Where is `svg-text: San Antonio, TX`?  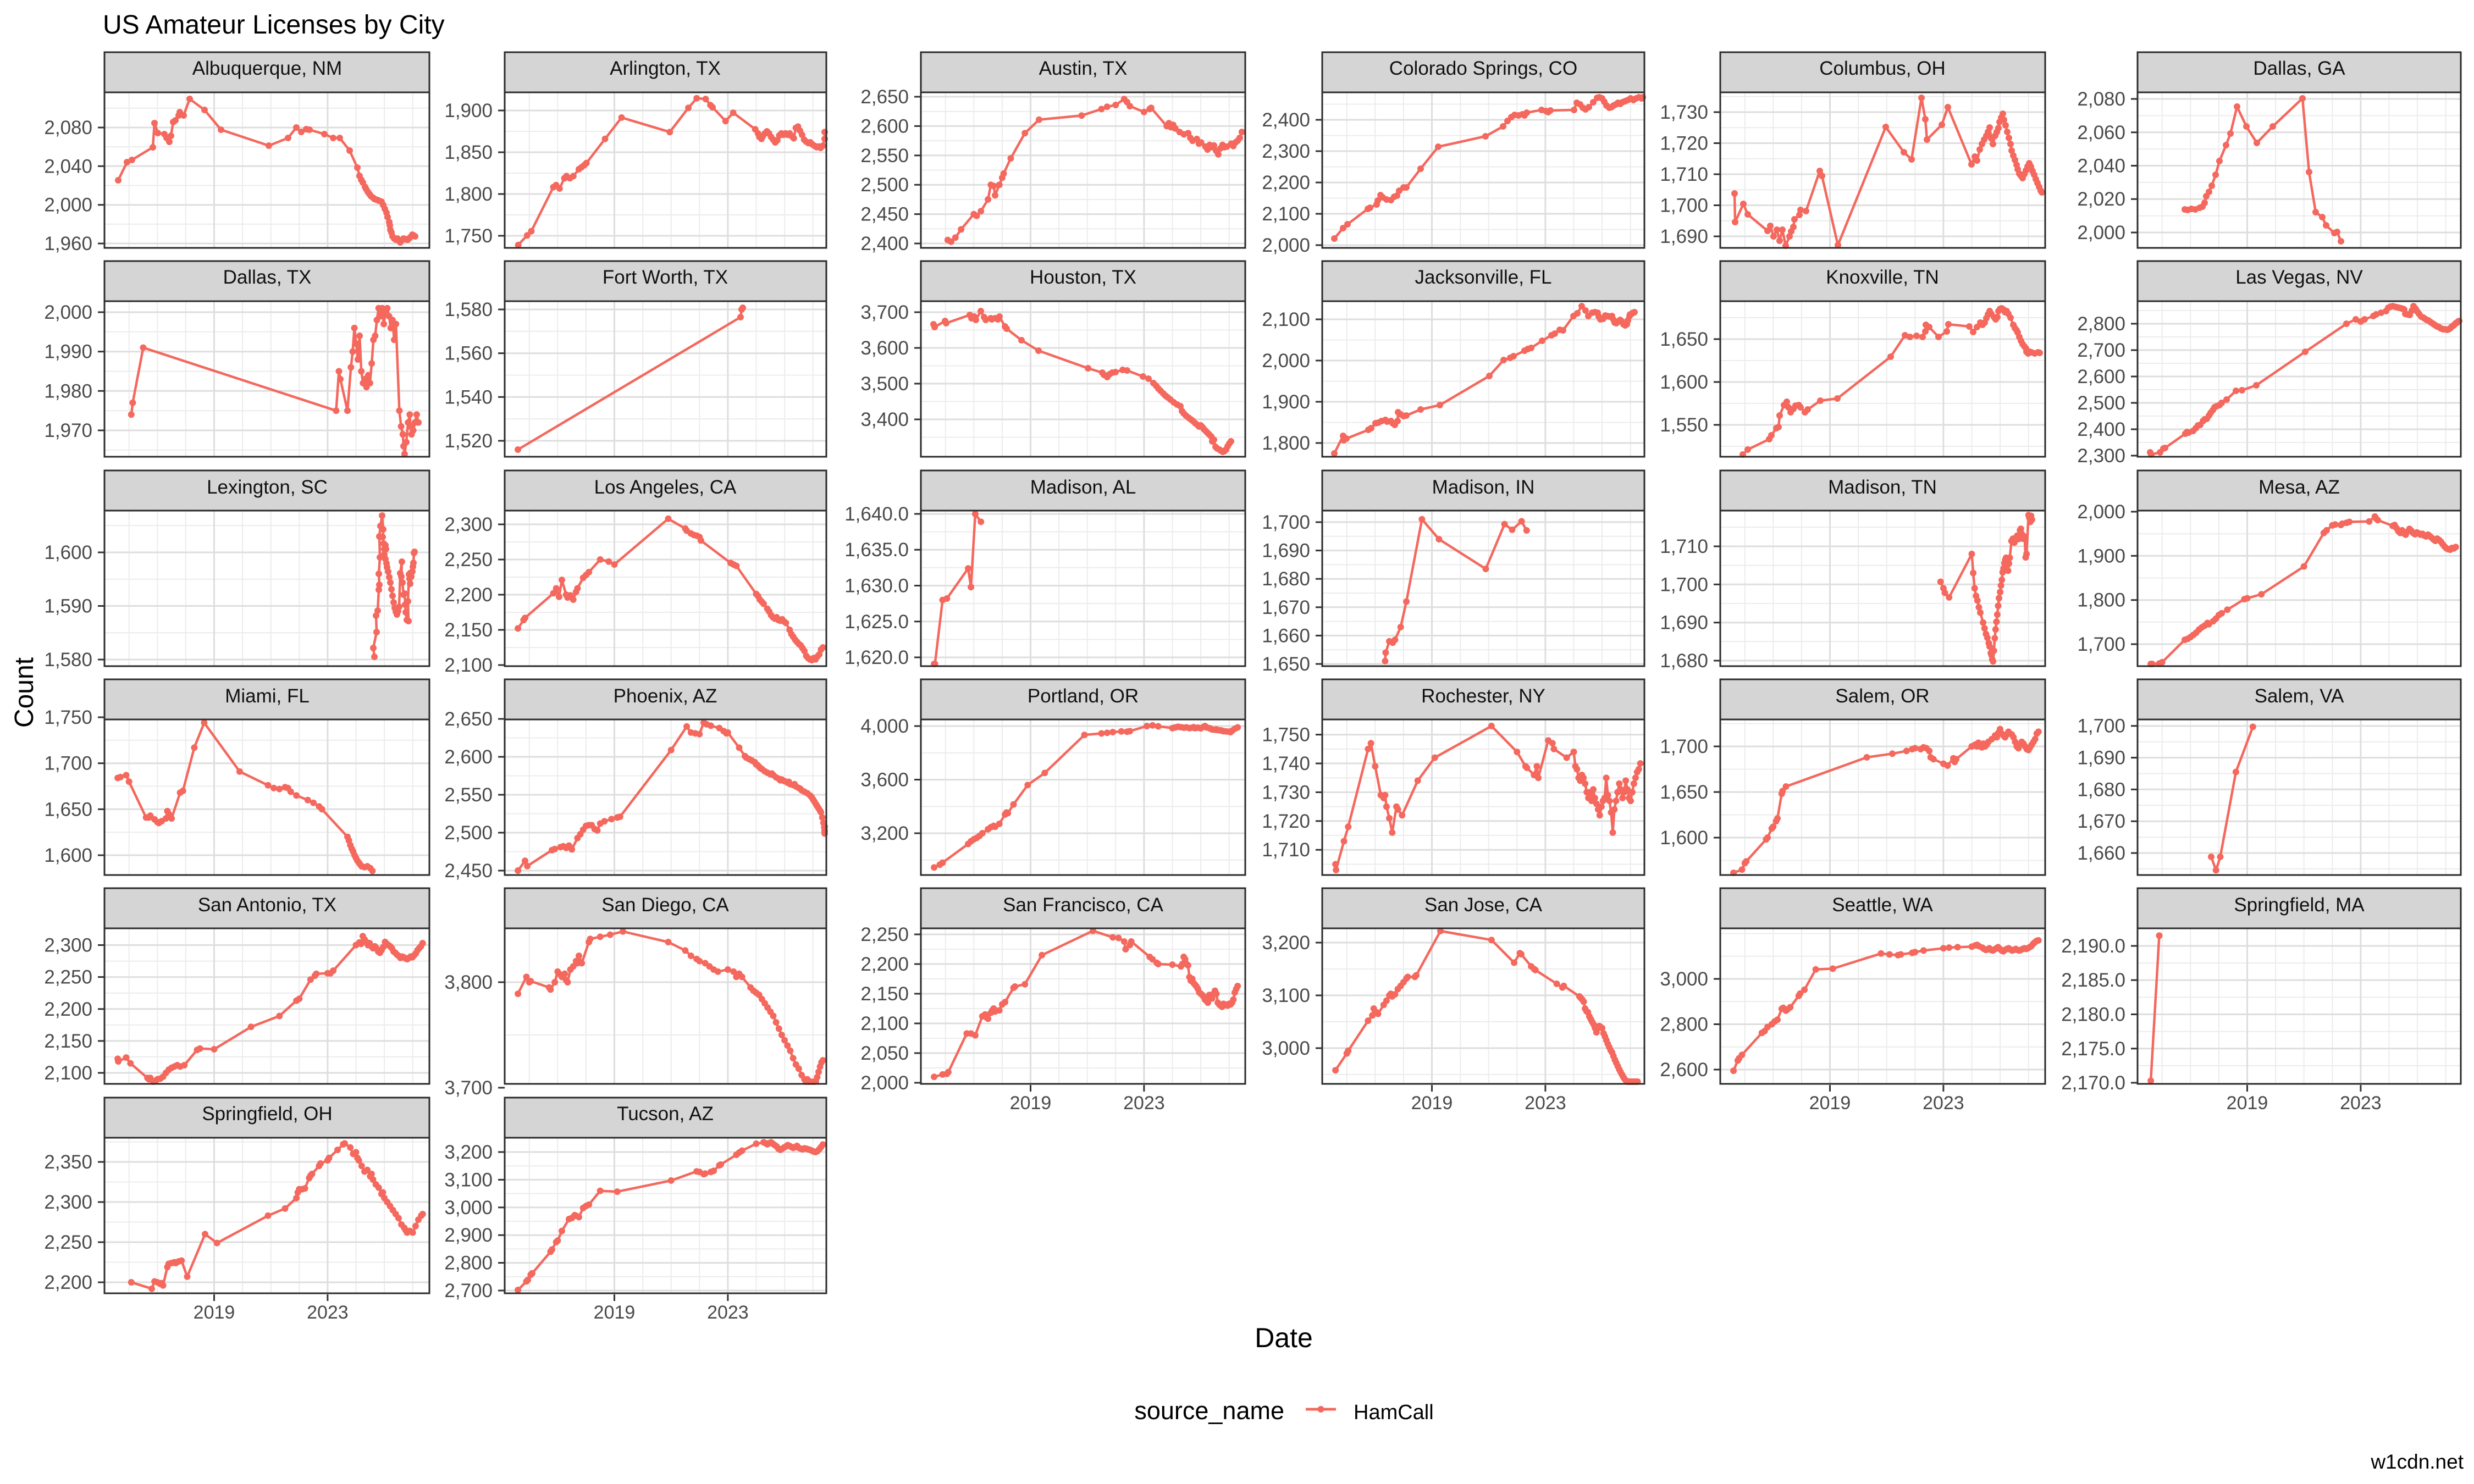
svg-text: San Antonio, TX is located at coordinates (267, 905).